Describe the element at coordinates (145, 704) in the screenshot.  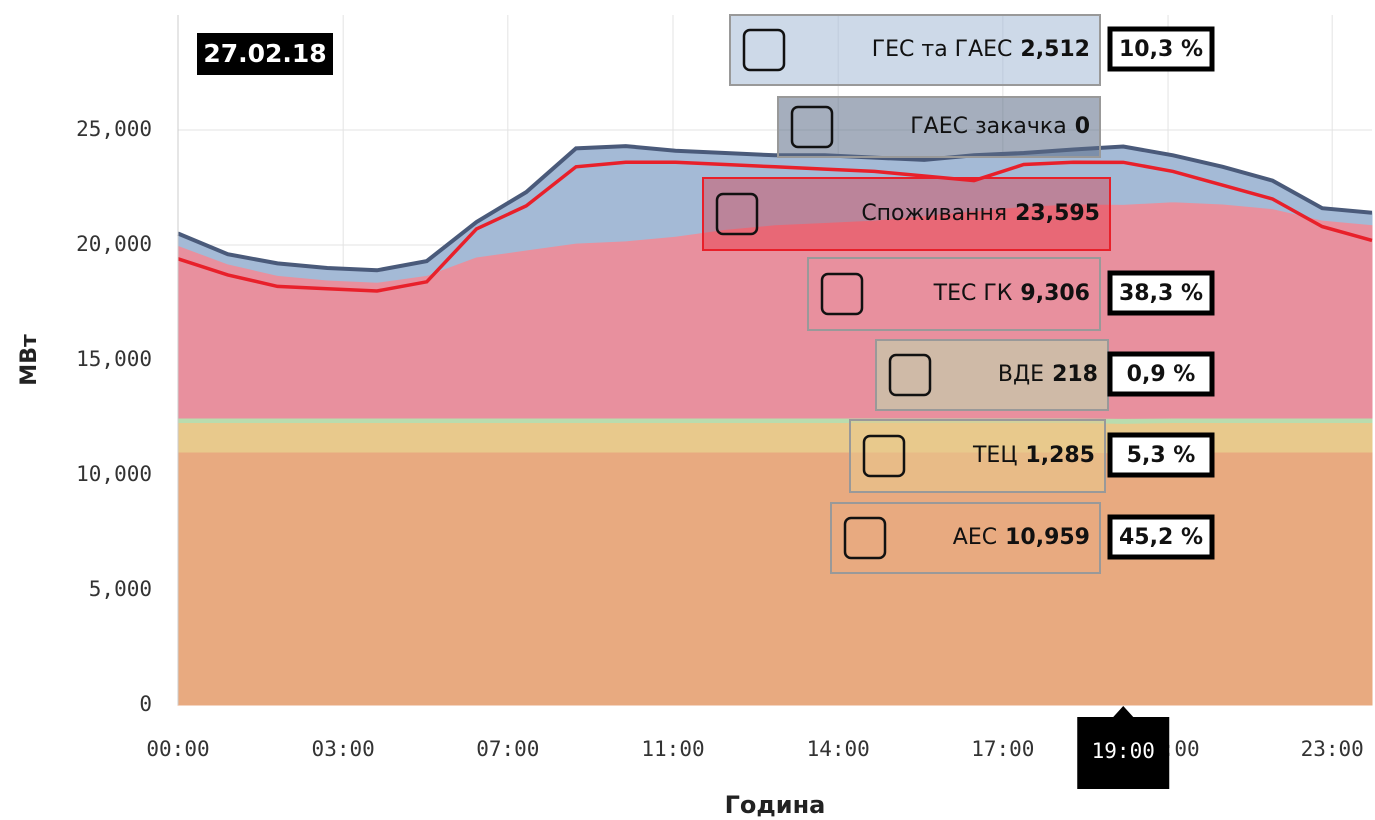
I see `y-tick-label: 0` at that location.